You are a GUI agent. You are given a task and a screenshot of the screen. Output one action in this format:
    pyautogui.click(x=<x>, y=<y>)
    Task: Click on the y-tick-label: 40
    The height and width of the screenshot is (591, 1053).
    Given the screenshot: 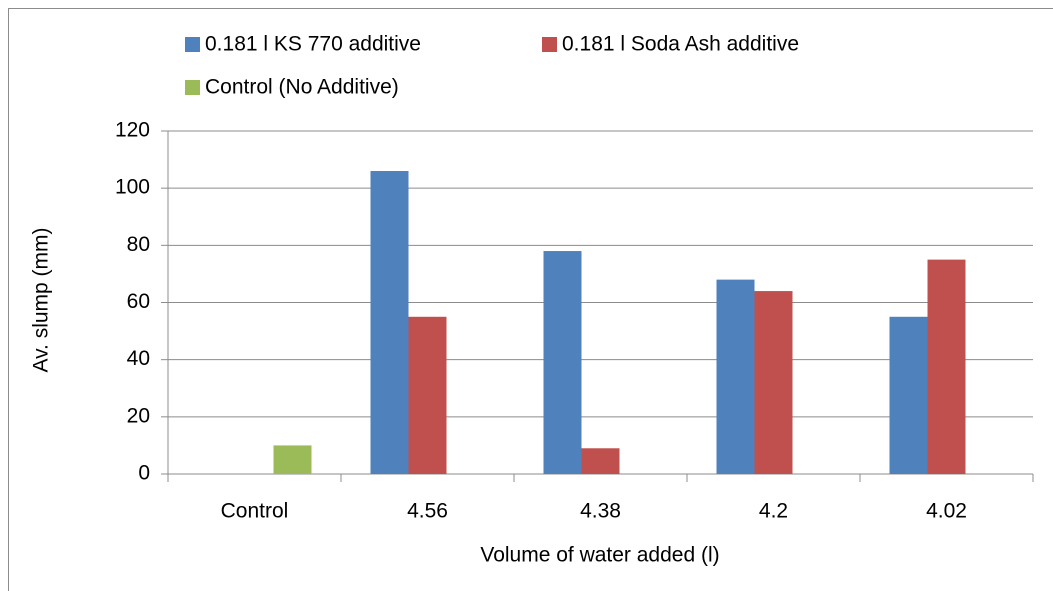 What is the action you would take?
    pyautogui.click(x=138, y=358)
    